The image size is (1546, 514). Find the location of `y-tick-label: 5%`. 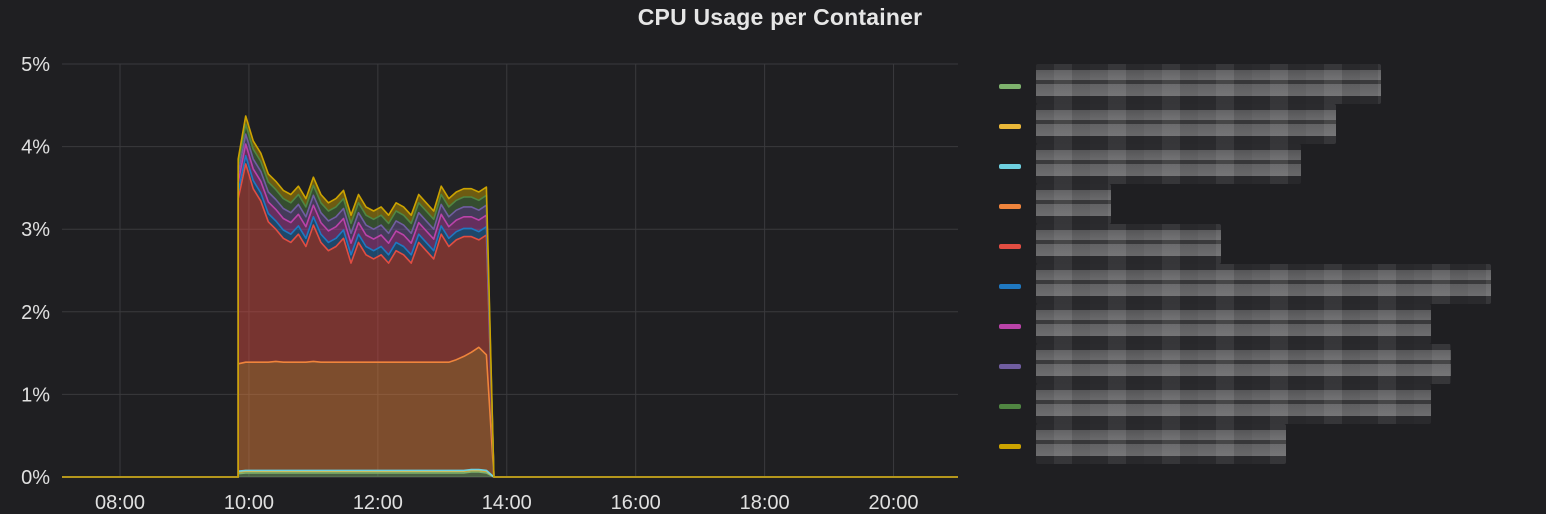

y-tick-label: 5% is located at coordinates (35, 65).